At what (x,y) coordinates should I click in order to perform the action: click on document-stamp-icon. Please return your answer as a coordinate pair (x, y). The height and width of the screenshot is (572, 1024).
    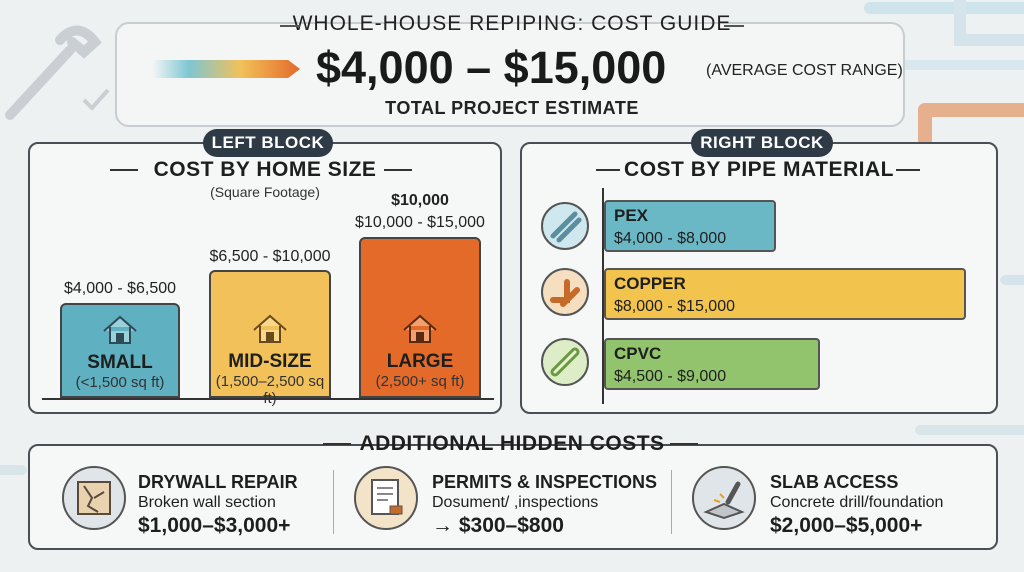
    Looking at the image, I should click on (386, 498).